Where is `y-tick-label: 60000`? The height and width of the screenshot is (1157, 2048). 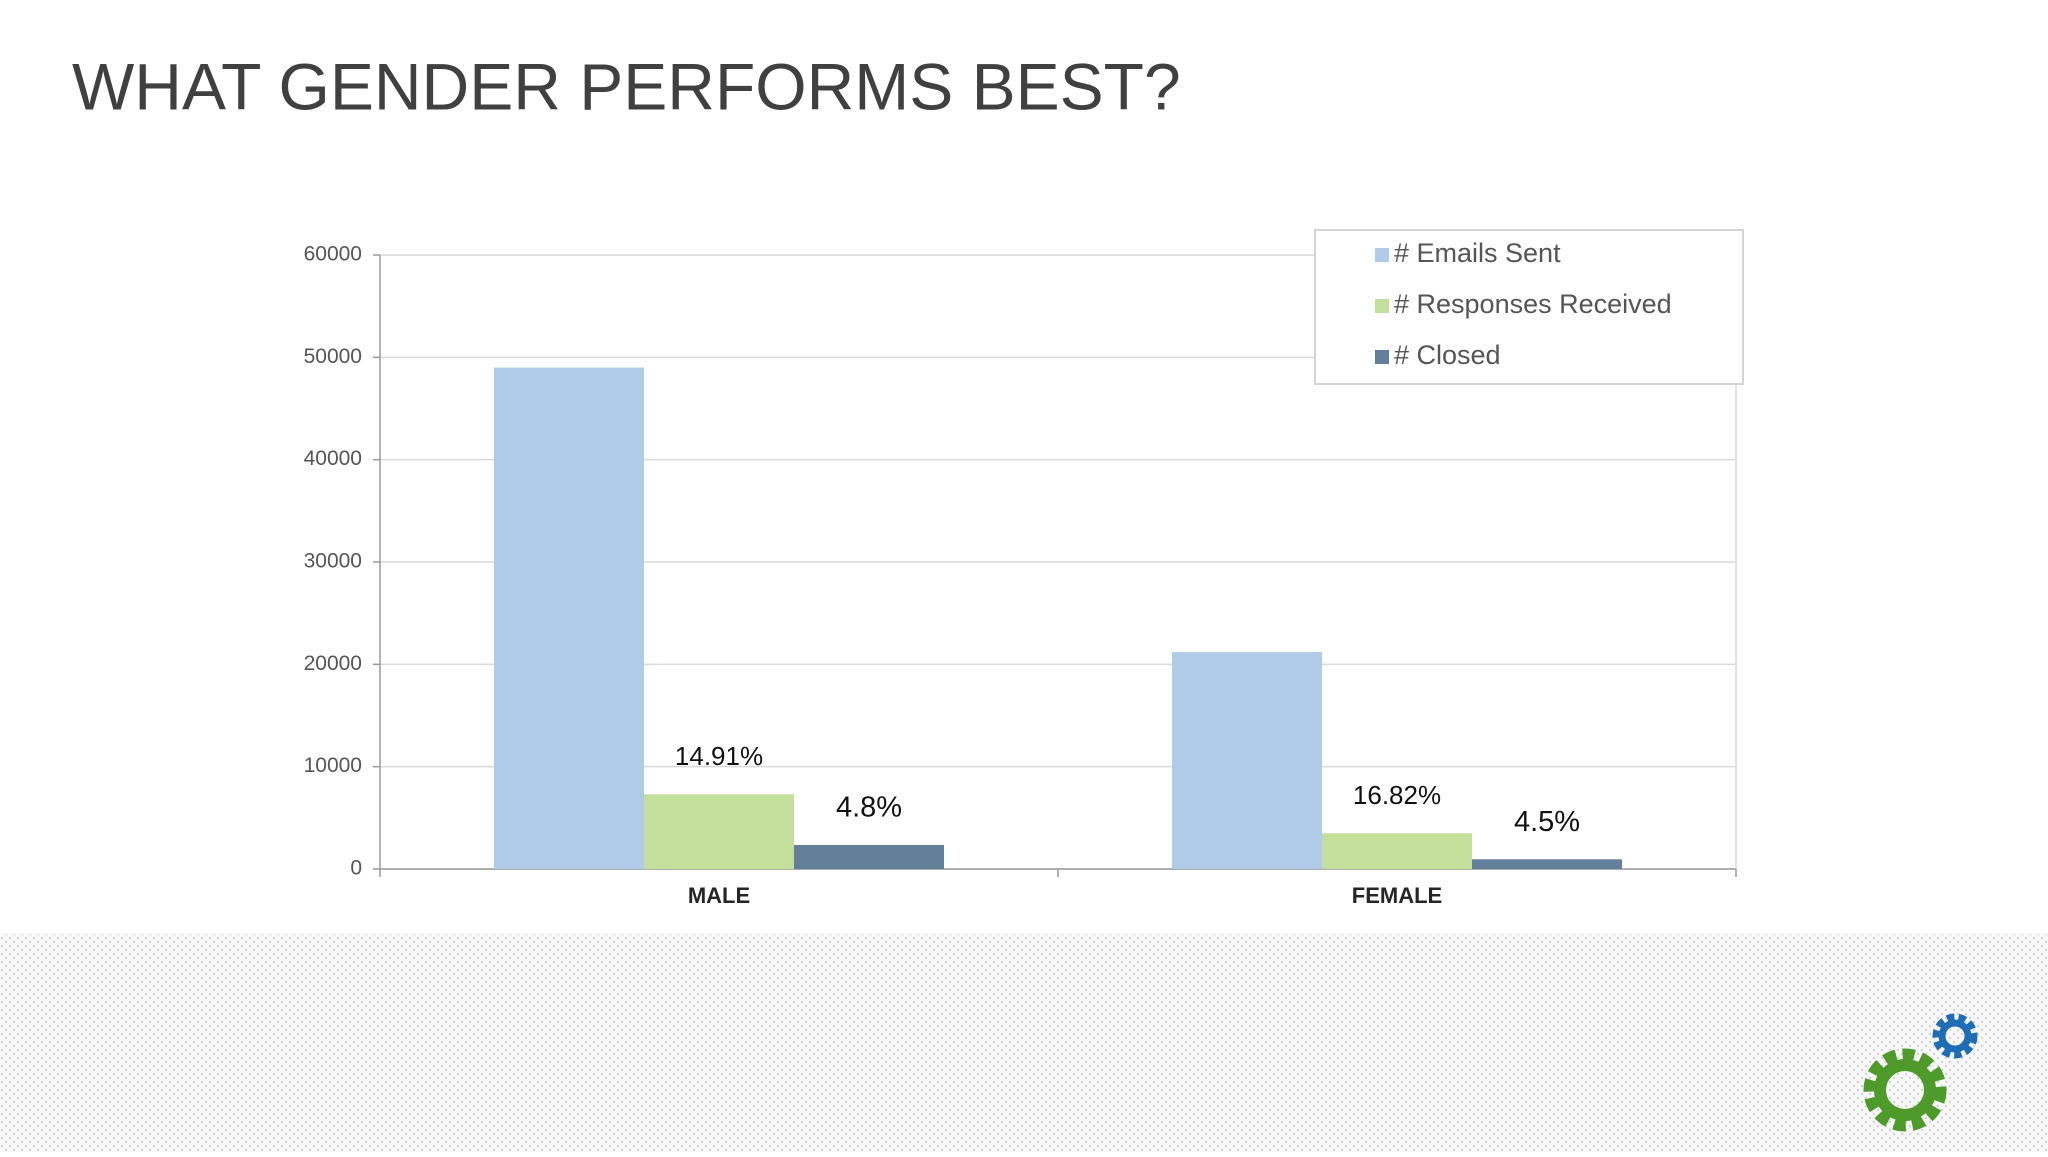 y-tick-label: 60000 is located at coordinates (333, 254).